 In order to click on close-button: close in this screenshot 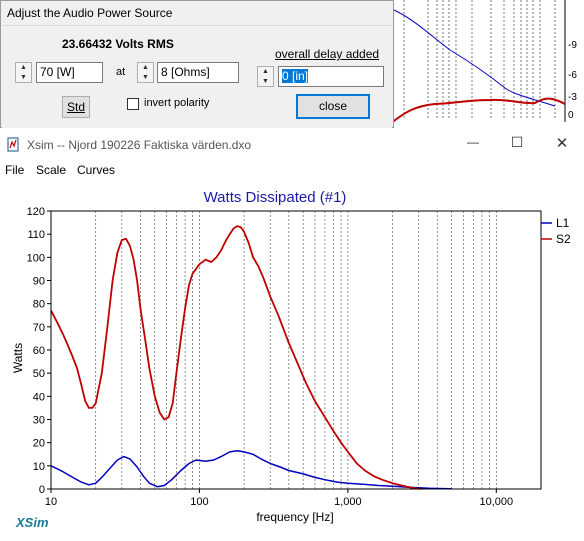, I will do `click(333, 106)`.